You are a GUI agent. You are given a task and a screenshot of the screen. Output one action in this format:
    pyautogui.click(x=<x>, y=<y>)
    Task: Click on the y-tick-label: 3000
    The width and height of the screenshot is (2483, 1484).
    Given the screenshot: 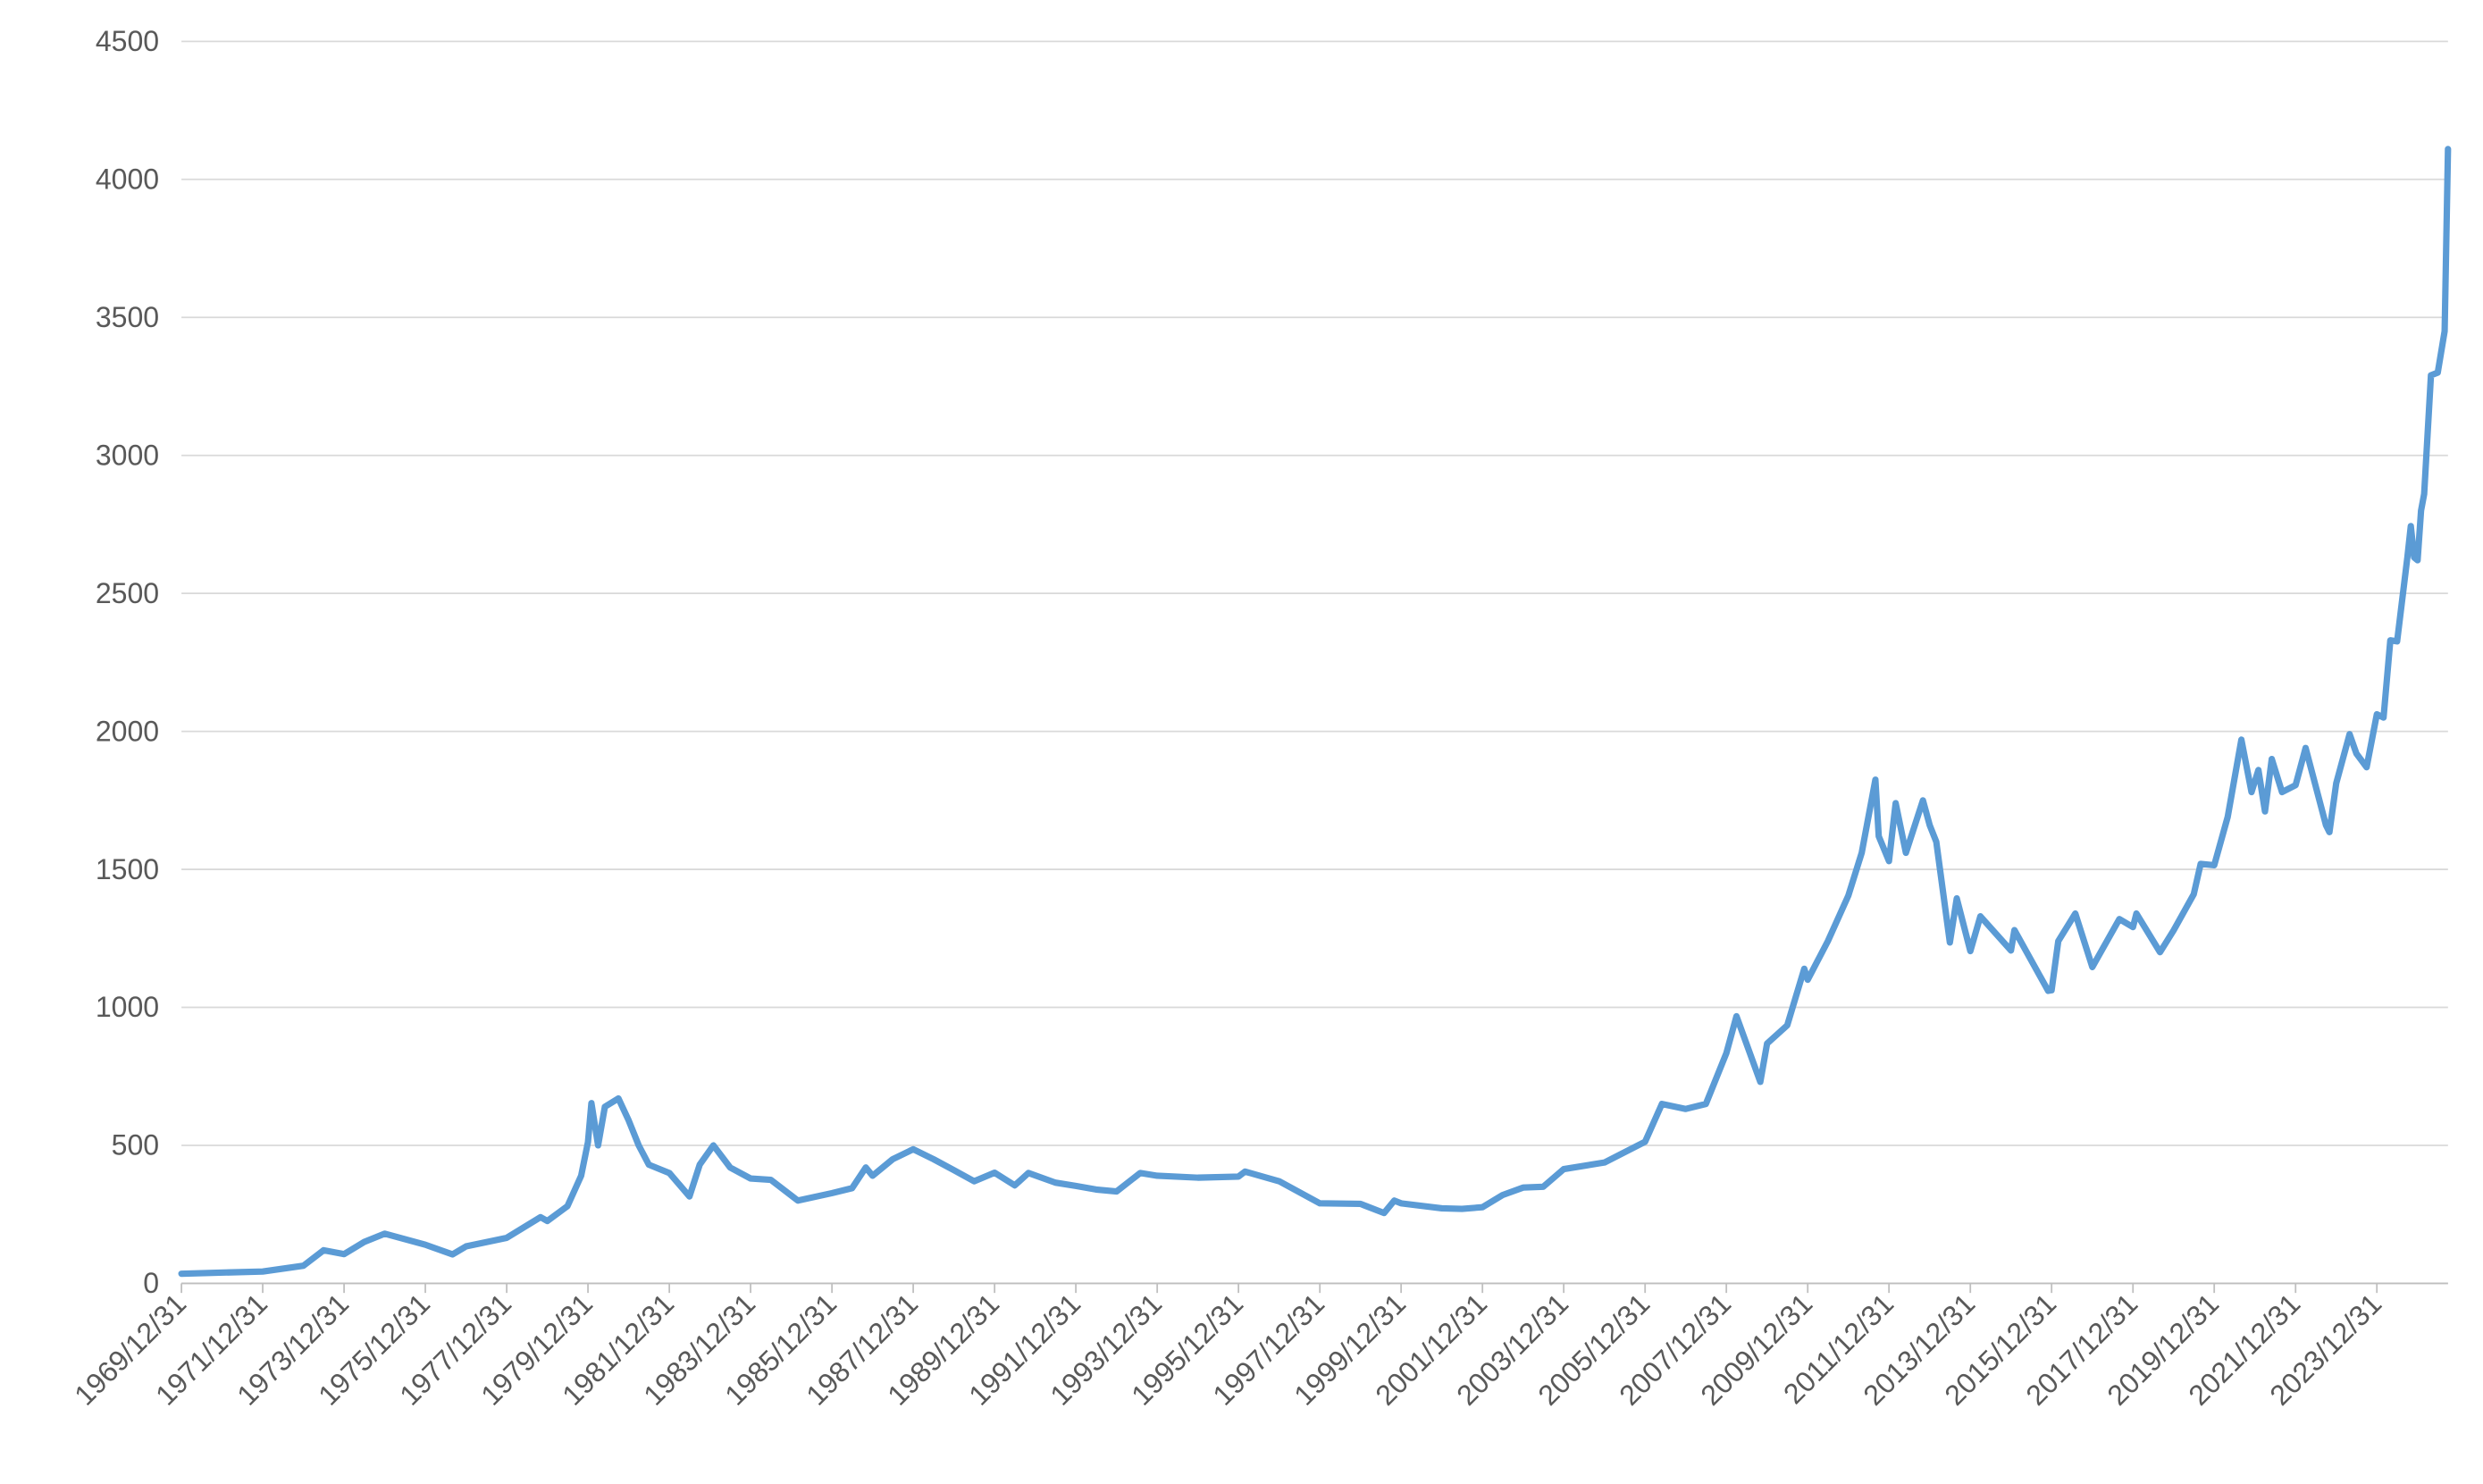 What is the action you would take?
    pyautogui.click(x=127, y=455)
    